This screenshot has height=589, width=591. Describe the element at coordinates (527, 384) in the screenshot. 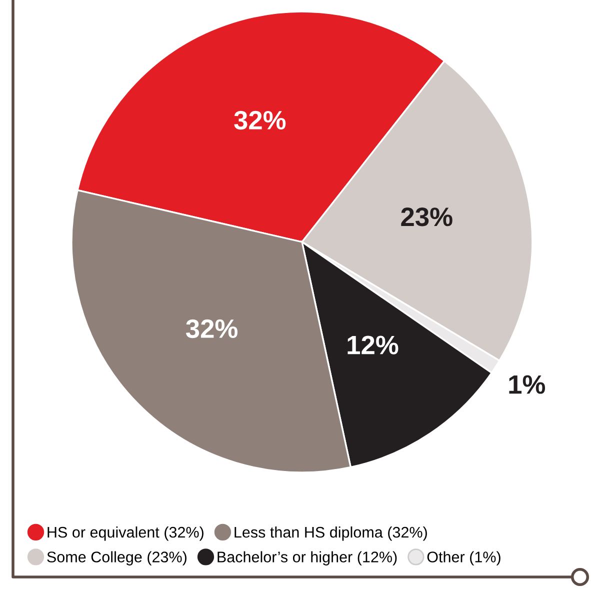

I see `data-label: 1%` at that location.